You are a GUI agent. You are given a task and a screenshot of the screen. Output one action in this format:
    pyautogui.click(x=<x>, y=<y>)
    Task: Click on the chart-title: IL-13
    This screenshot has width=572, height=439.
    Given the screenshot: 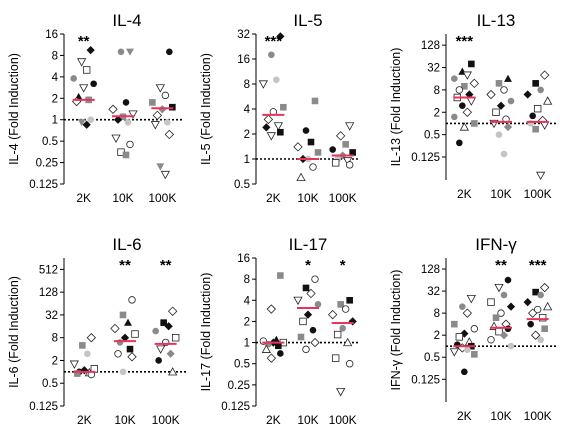 What is the action you would take?
    pyautogui.click(x=496, y=20)
    